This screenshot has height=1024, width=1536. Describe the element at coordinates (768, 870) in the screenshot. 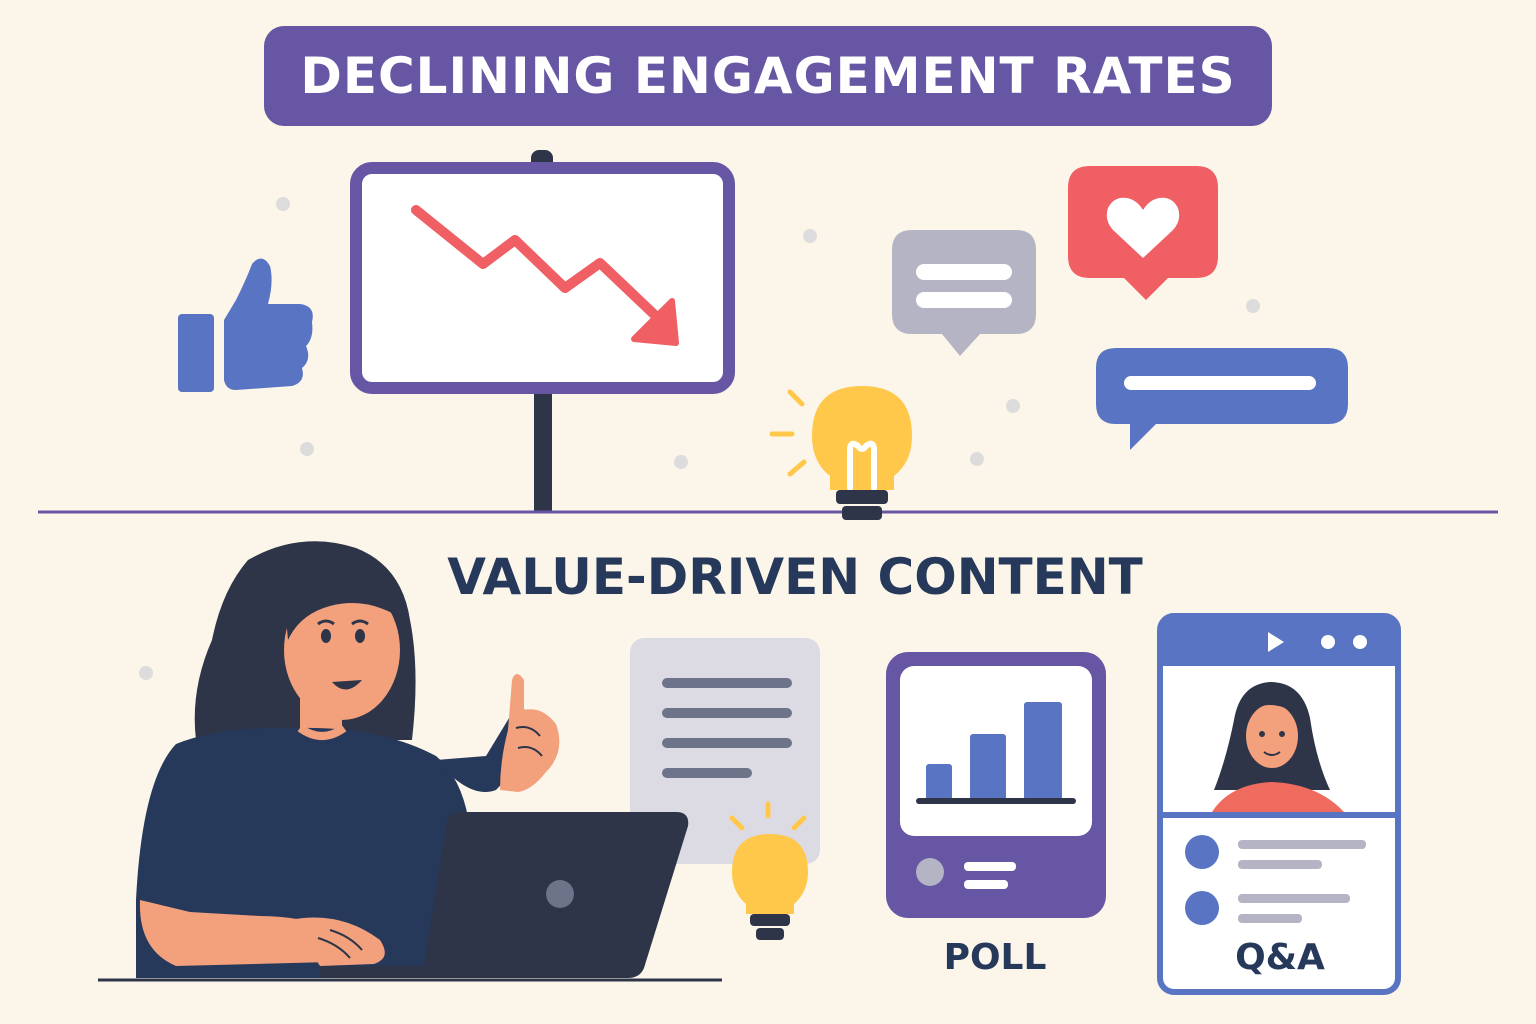

I see `small-lightbulb-icon` at that location.